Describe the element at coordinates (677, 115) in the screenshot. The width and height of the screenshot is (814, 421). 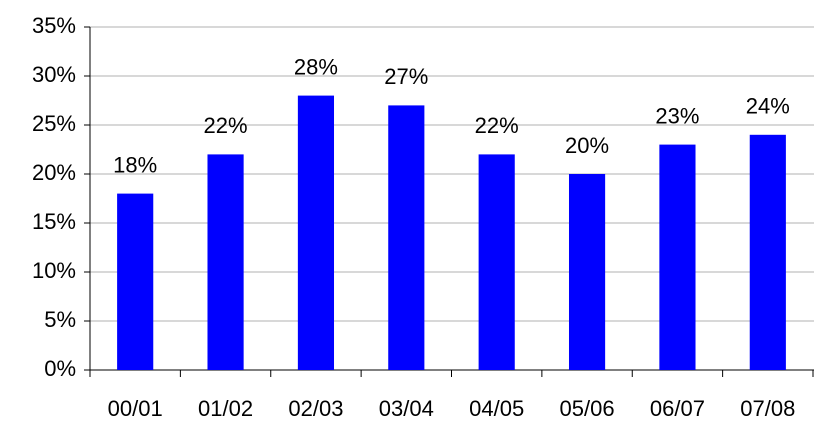
I see `value-label: 23%` at that location.